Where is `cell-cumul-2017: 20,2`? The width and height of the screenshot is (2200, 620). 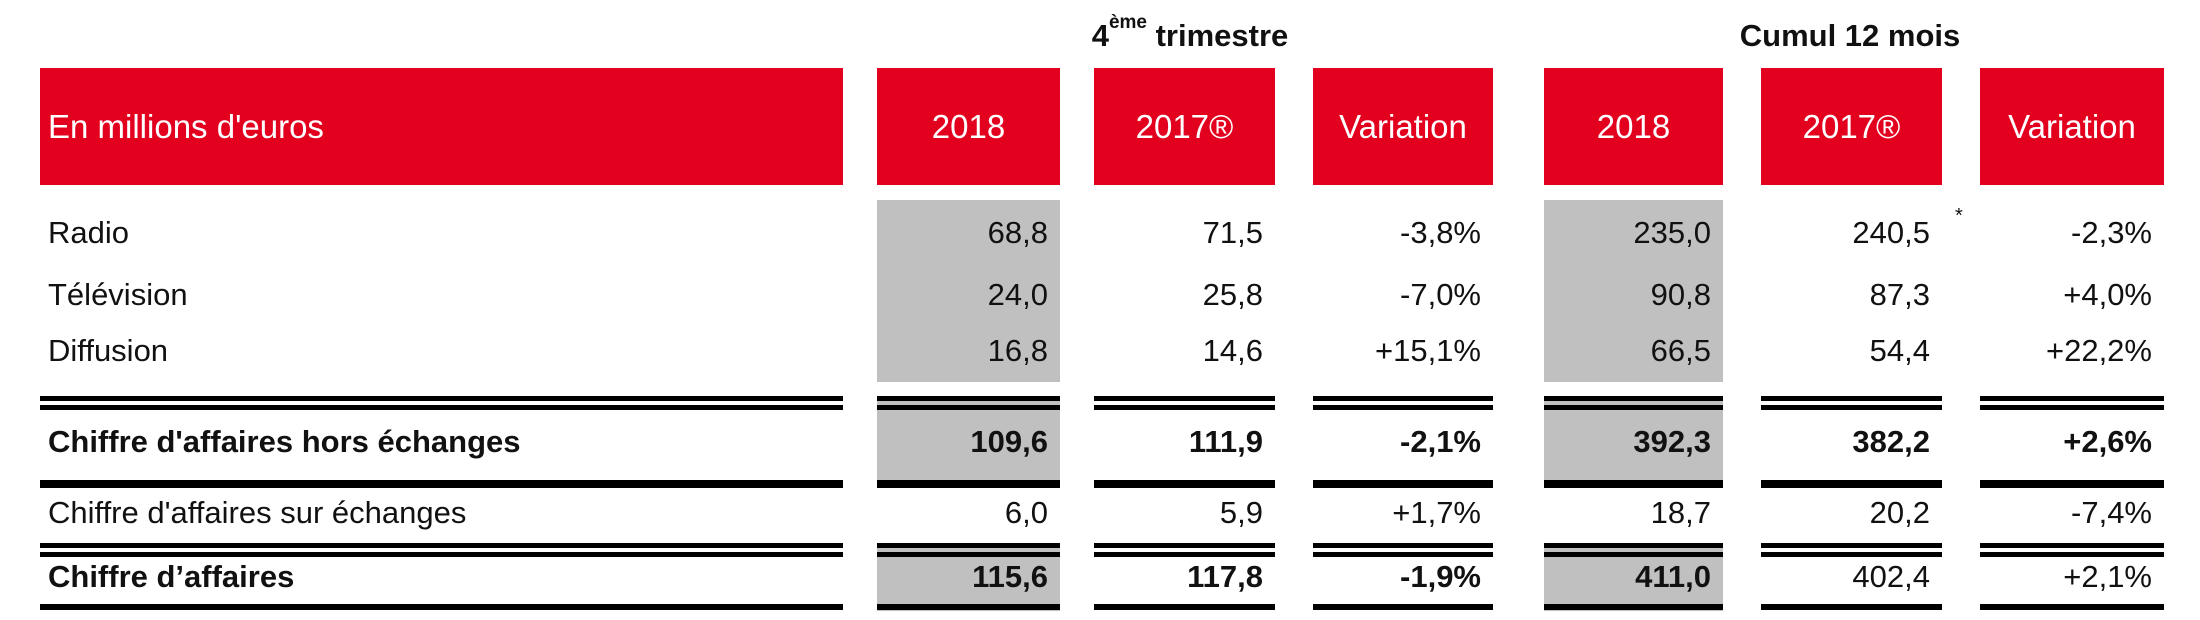
cell-cumul-2017: 20,2 is located at coordinates (1899, 512).